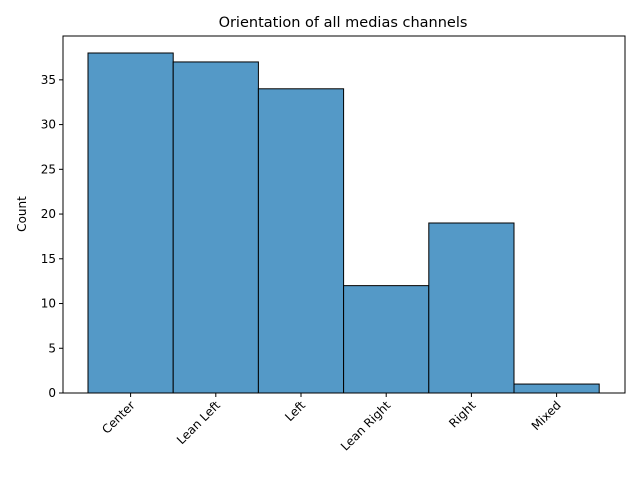  What do you see at coordinates (130, 223) in the screenshot?
I see `bar-center` at bounding box center [130, 223].